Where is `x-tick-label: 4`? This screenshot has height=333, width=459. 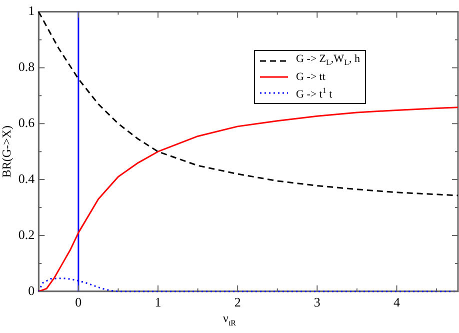
x-tick-label: 4 is located at coordinates (396, 302).